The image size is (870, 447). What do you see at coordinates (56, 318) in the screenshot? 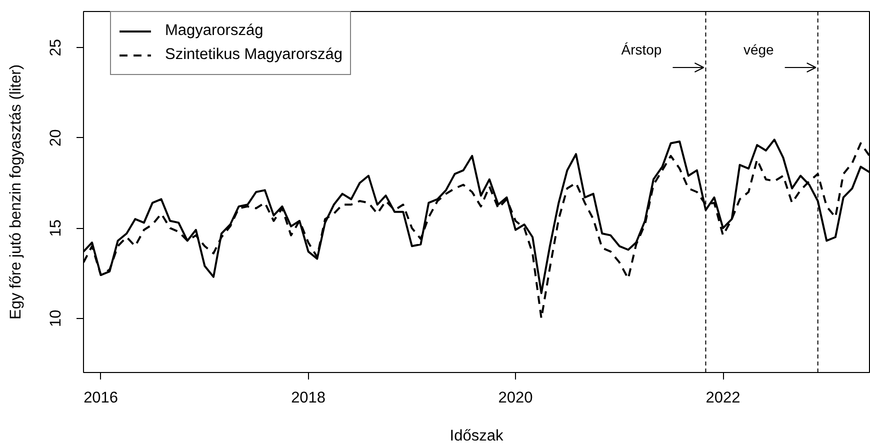
I see `y-tick-label: 10` at bounding box center [56, 318].